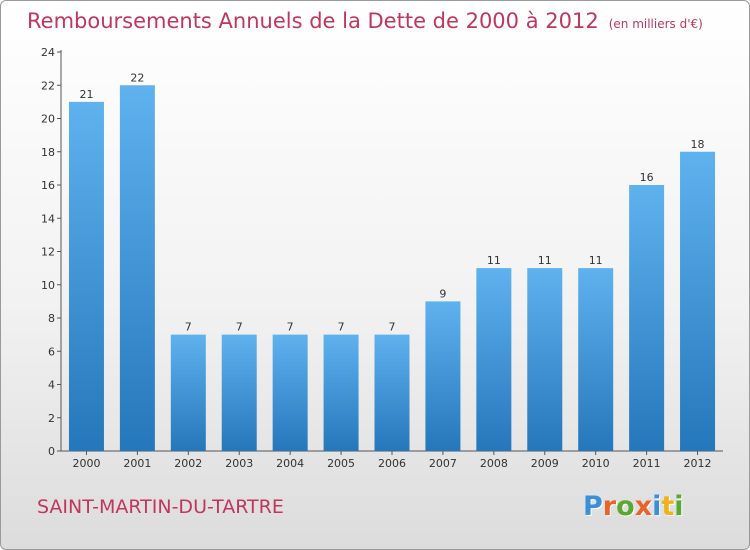 The height and width of the screenshot is (550, 750). I want to click on bar-value-label: 9, so click(442, 293).